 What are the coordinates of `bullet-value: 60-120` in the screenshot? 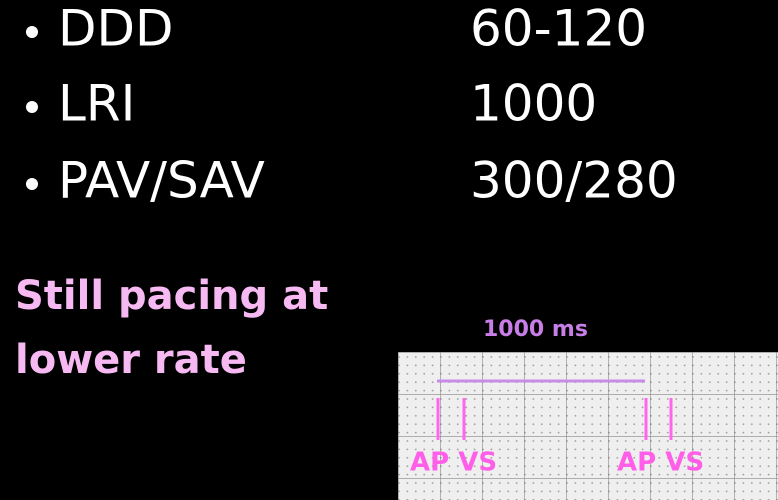 It's located at (558, 29).